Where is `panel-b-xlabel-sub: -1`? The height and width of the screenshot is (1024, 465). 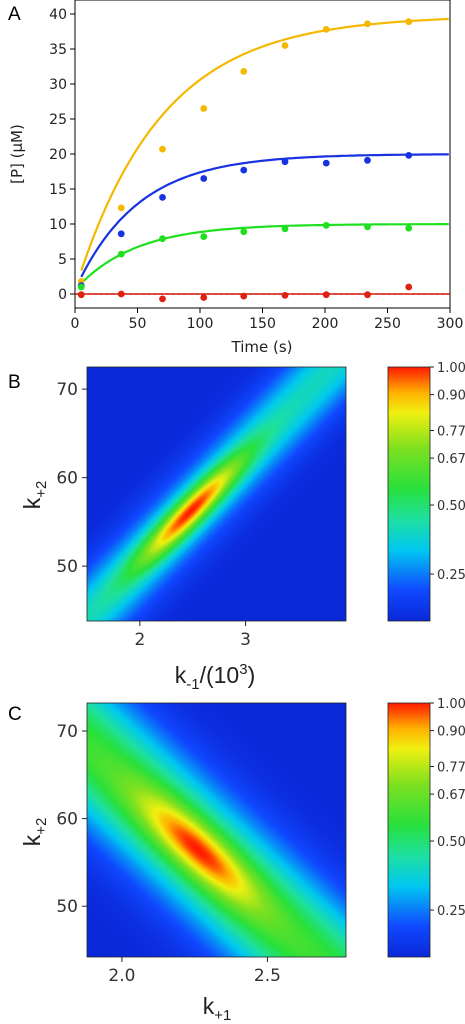 panel-b-xlabel-sub: -1 is located at coordinates (192, 684).